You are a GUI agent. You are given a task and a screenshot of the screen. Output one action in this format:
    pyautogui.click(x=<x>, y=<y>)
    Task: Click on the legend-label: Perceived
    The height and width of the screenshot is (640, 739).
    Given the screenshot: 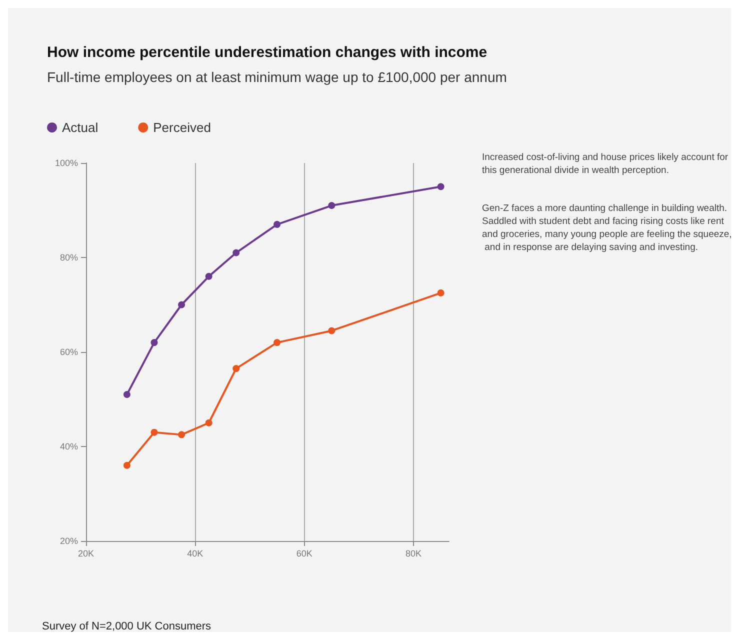 What is the action you would take?
    pyautogui.click(x=182, y=127)
    